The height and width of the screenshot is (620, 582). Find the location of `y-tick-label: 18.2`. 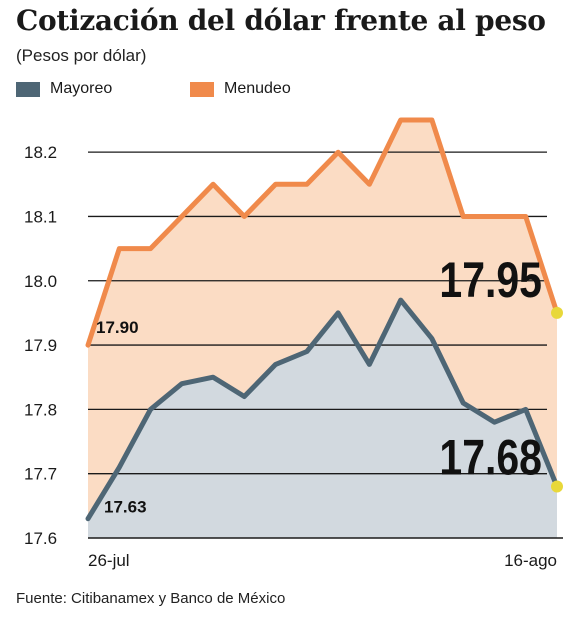

y-tick-label: 18.2 is located at coordinates (40, 152).